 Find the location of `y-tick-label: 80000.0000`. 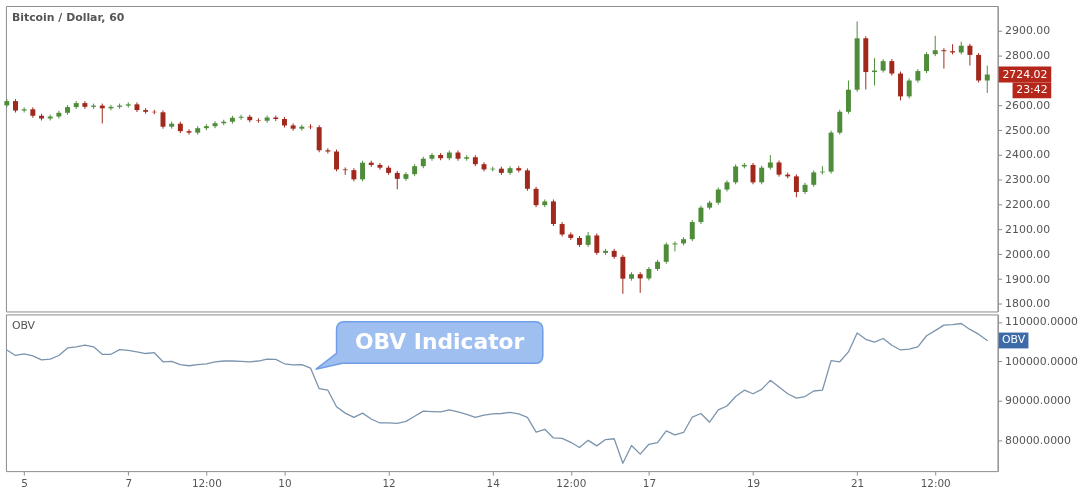

y-tick-label: 80000.0000 is located at coordinates (1038, 440).